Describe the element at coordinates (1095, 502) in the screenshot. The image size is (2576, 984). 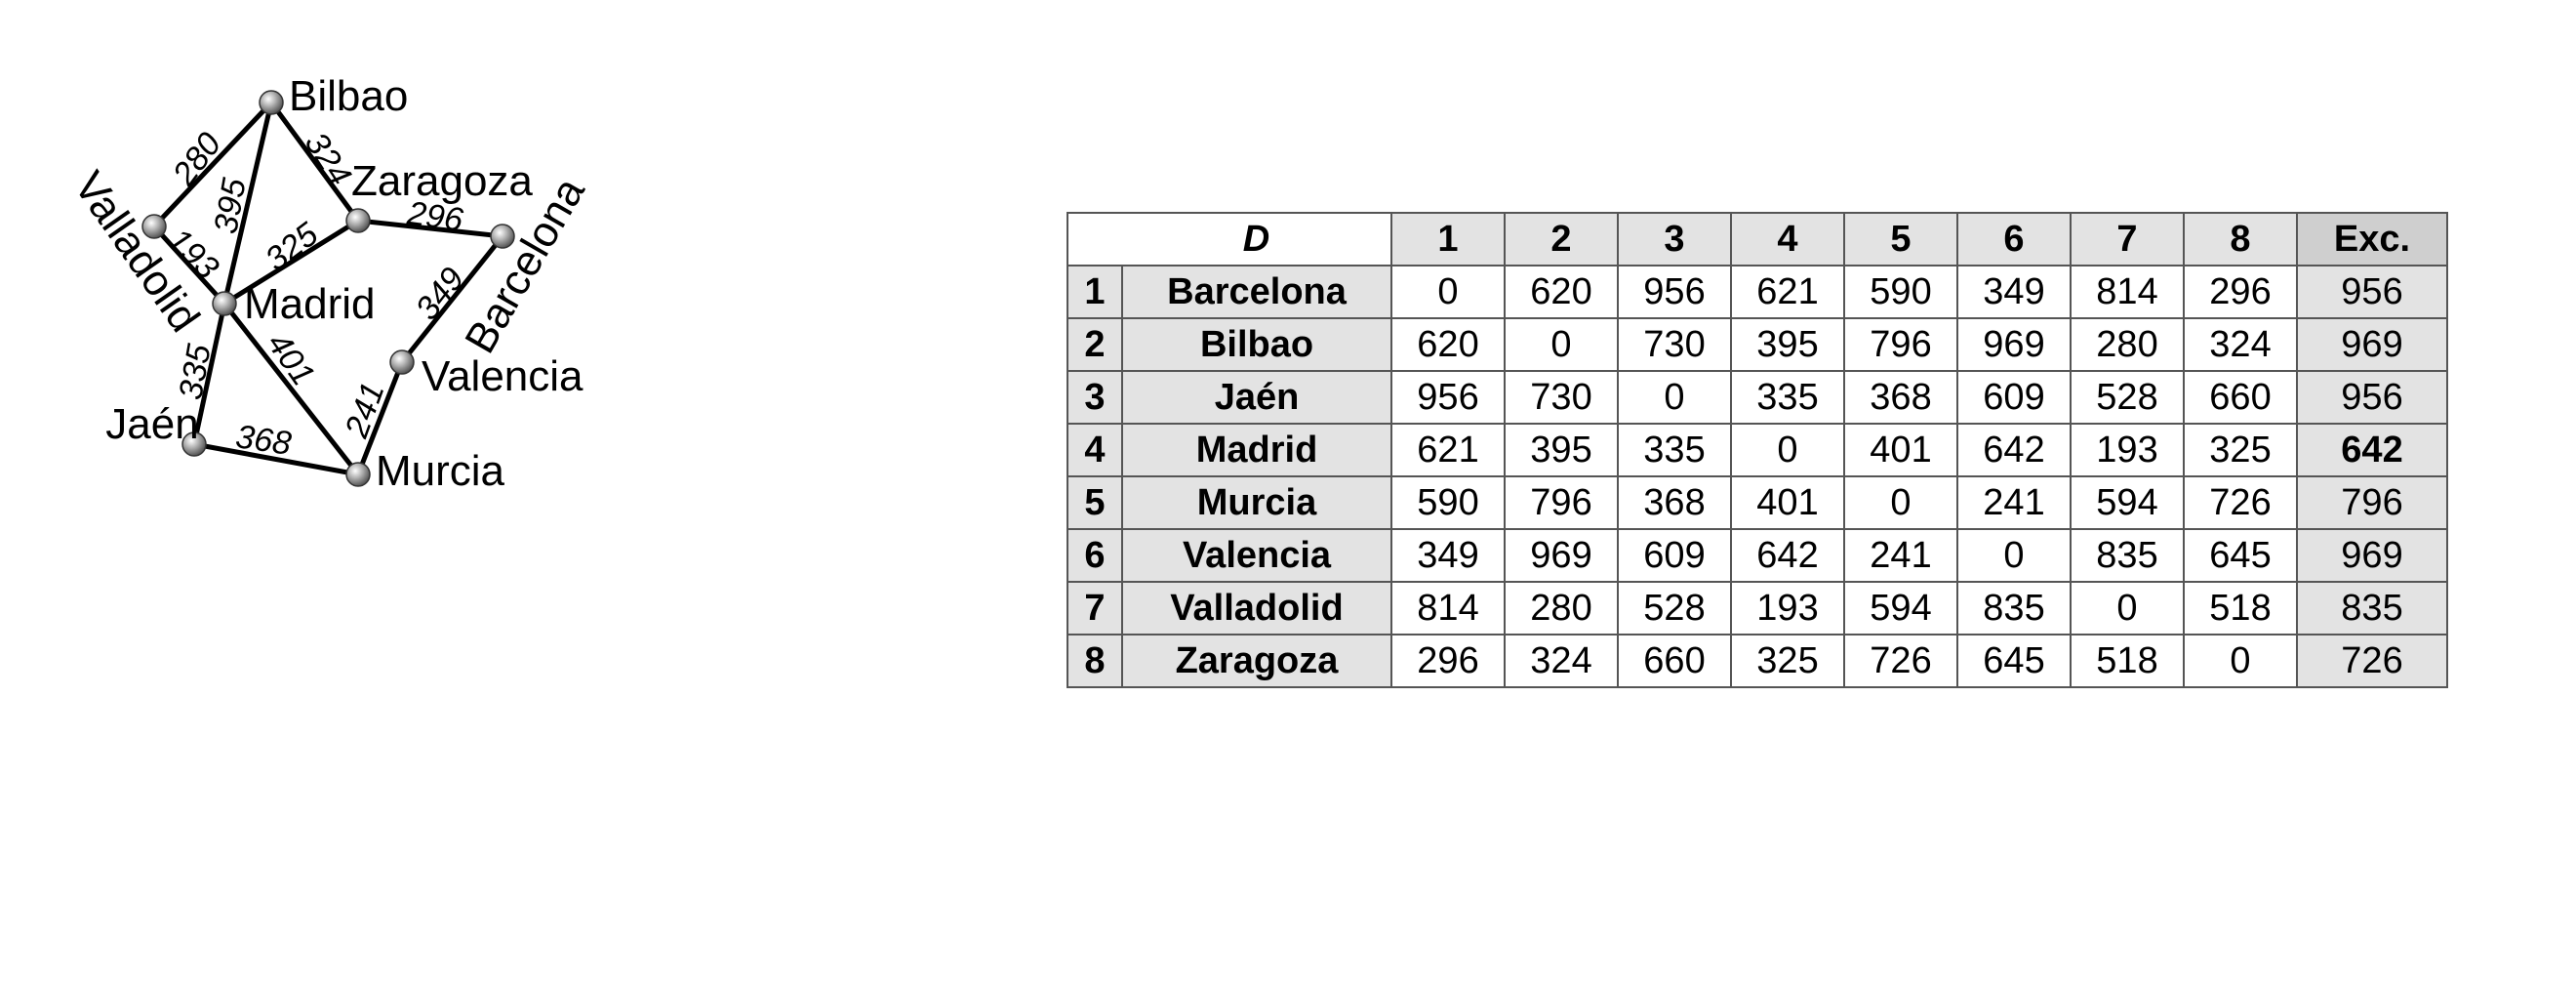
I see `row-index: 5` at that location.